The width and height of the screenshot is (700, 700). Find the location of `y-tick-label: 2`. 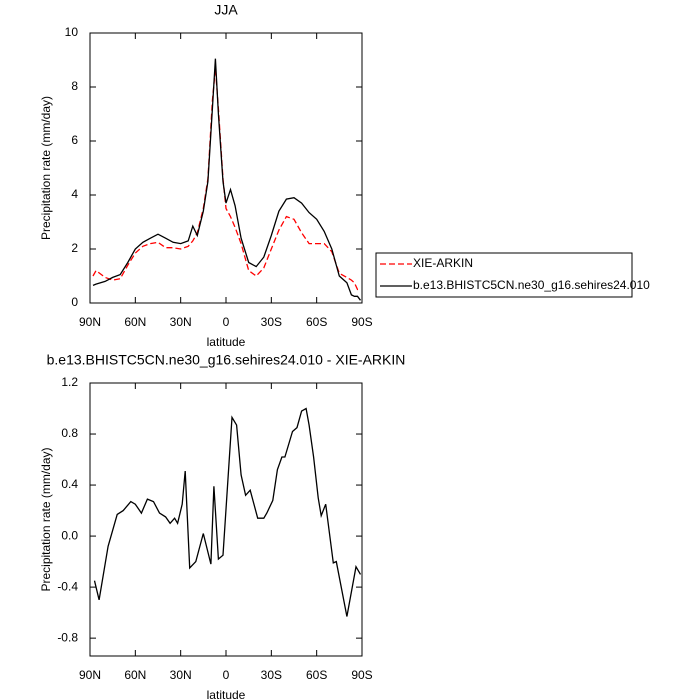

y-tick-label: 2 is located at coordinates (74, 248).